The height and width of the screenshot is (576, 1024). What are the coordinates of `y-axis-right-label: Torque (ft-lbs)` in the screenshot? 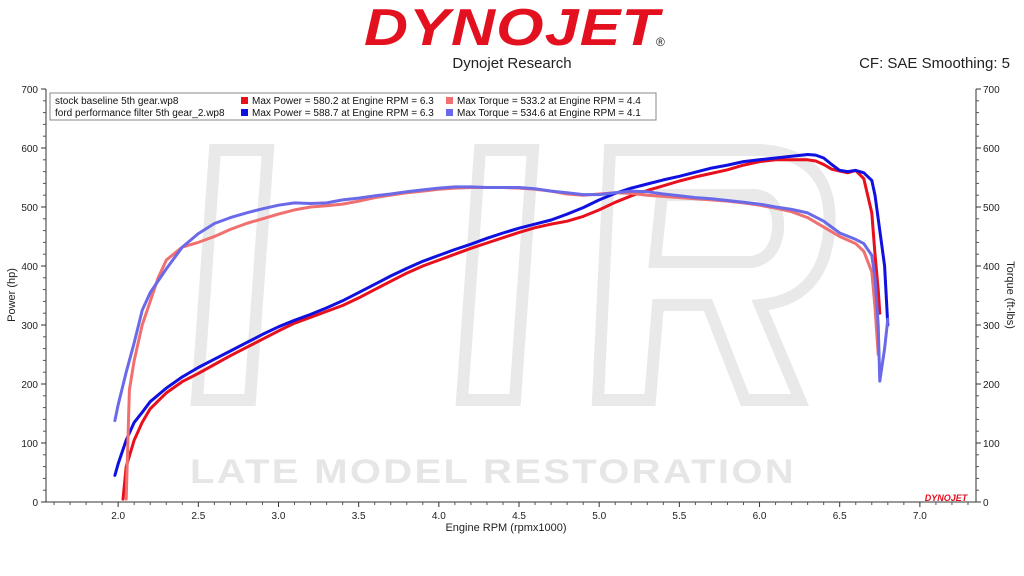 It's located at (1010, 295).